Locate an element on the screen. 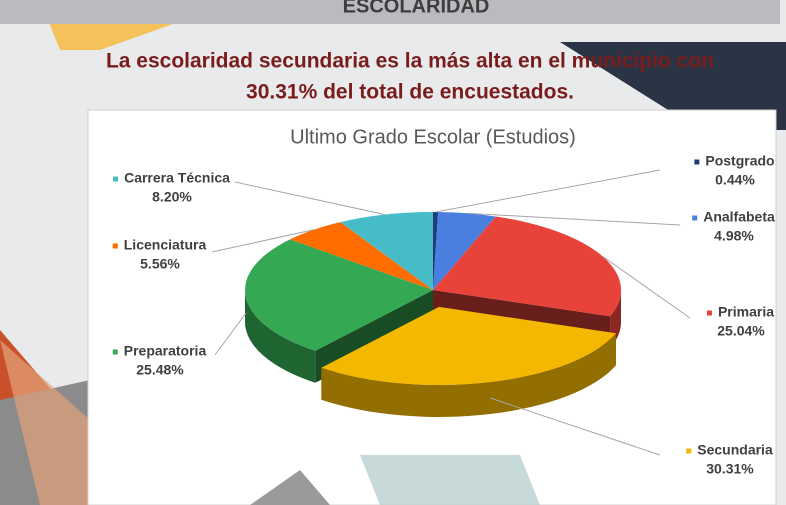  data-label-name: Secundaria is located at coordinates (735, 450).